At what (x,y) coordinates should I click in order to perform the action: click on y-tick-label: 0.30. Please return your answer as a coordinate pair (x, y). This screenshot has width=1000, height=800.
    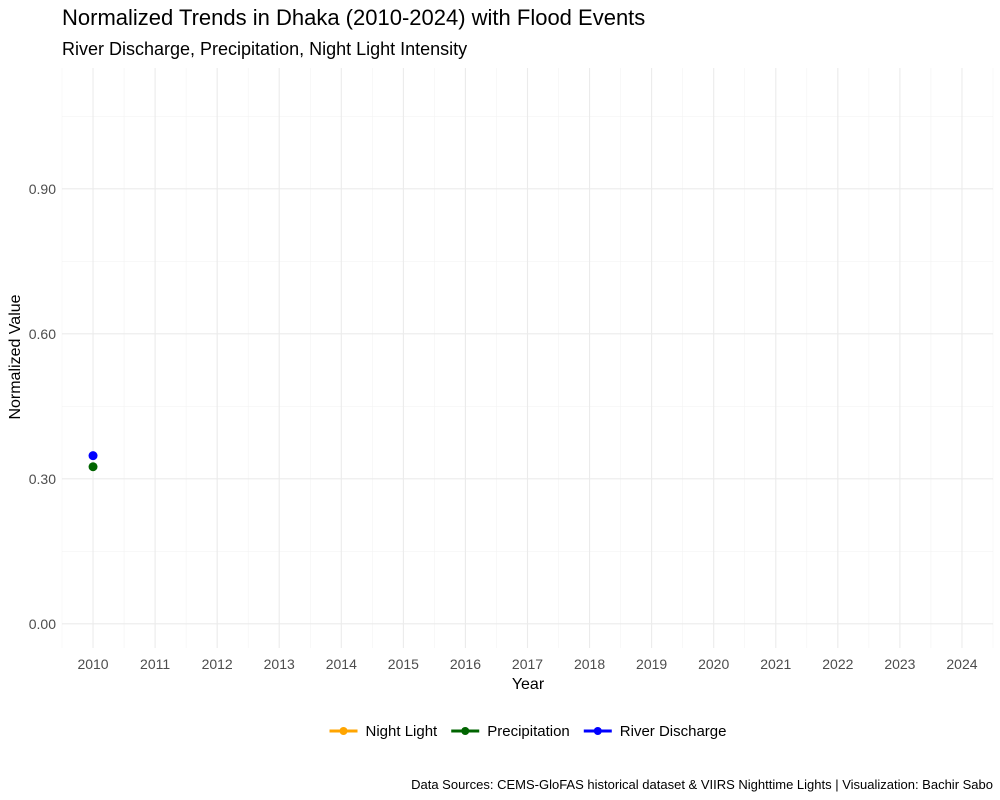
    Looking at the image, I should click on (42, 479).